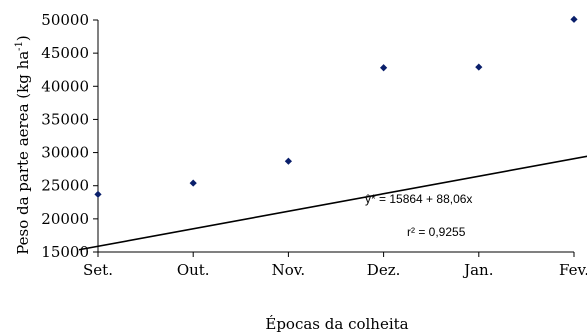 The width and height of the screenshot is (587, 334). I want to click on y-tick-label: 25000, so click(65, 186).